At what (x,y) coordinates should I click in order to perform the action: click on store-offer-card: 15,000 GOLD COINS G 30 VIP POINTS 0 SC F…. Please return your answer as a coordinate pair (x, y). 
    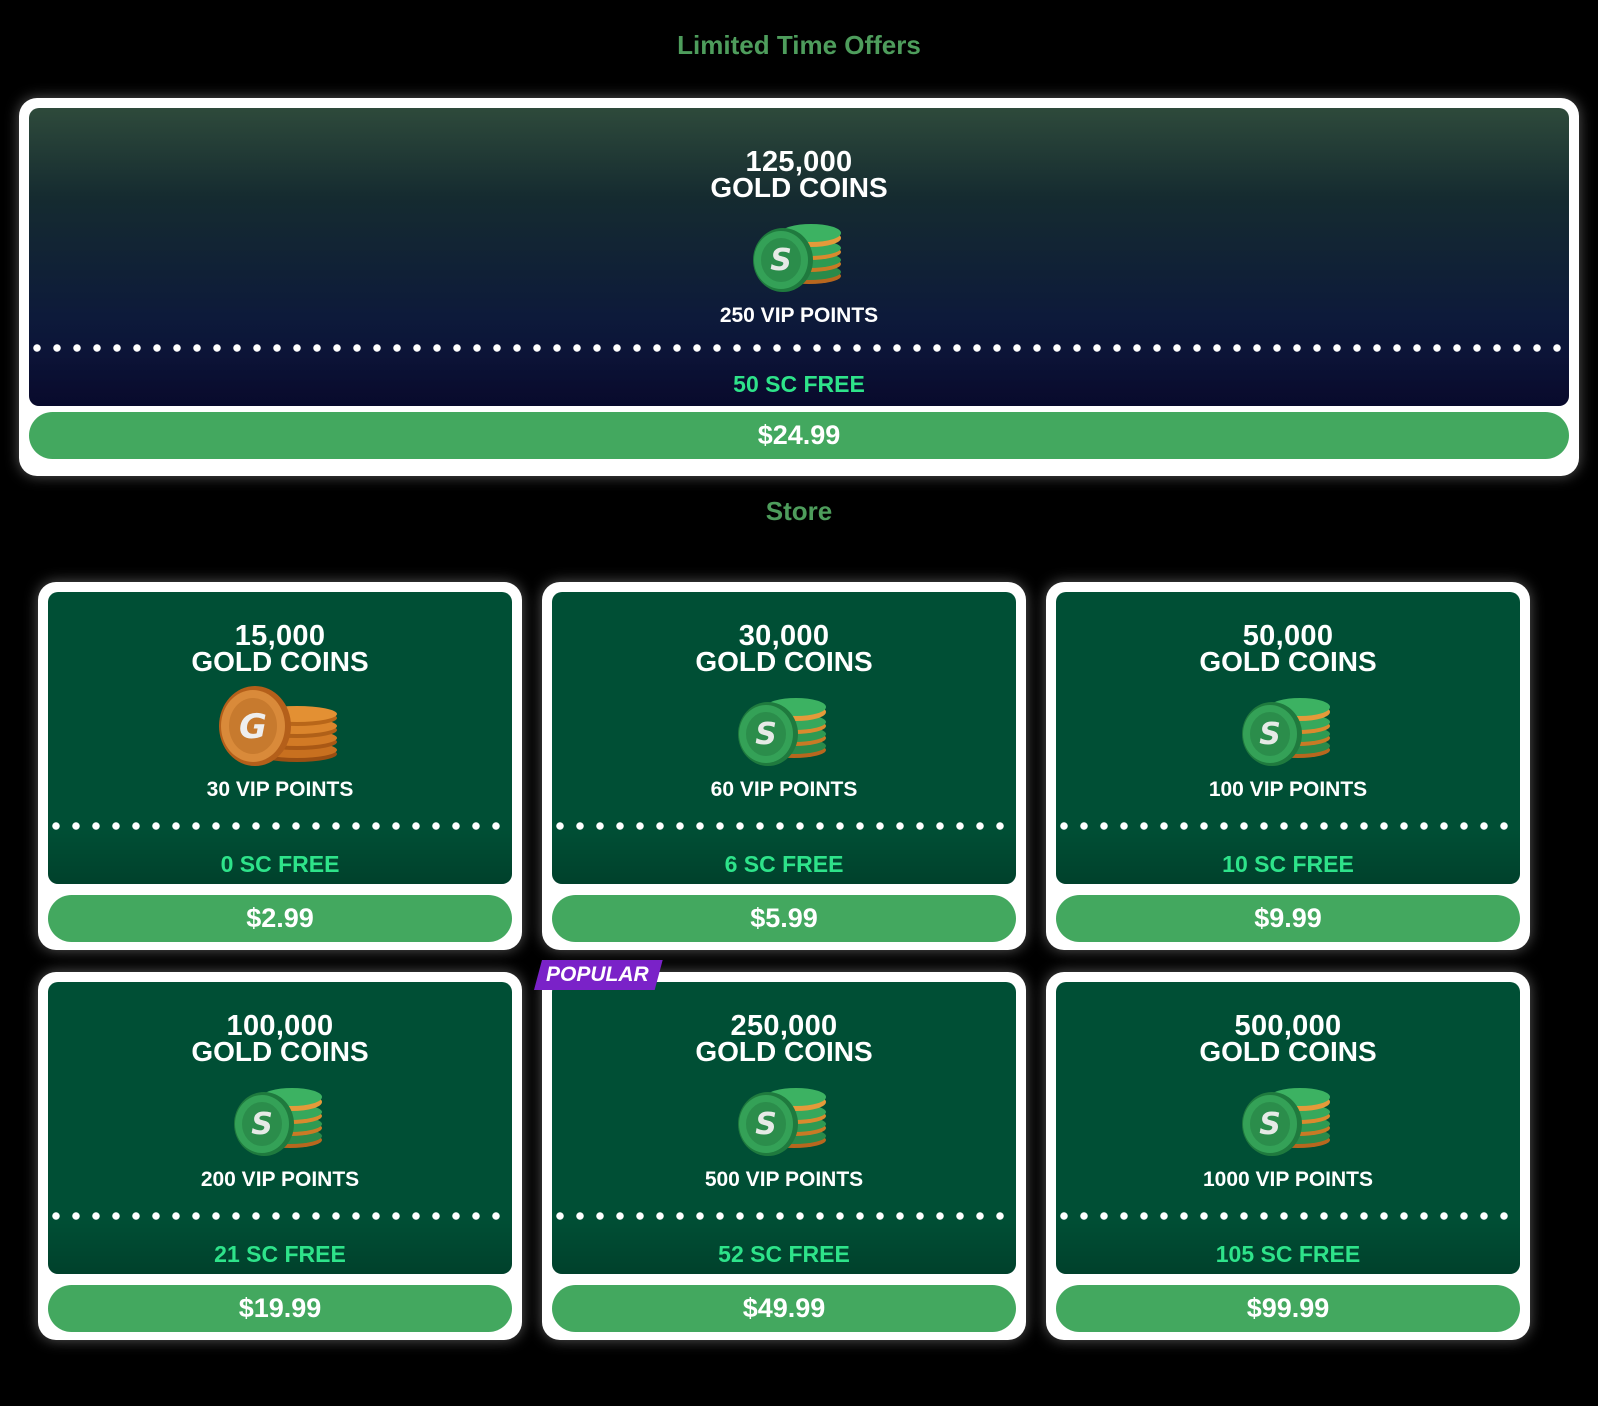
    Looking at the image, I should click on (280, 766).